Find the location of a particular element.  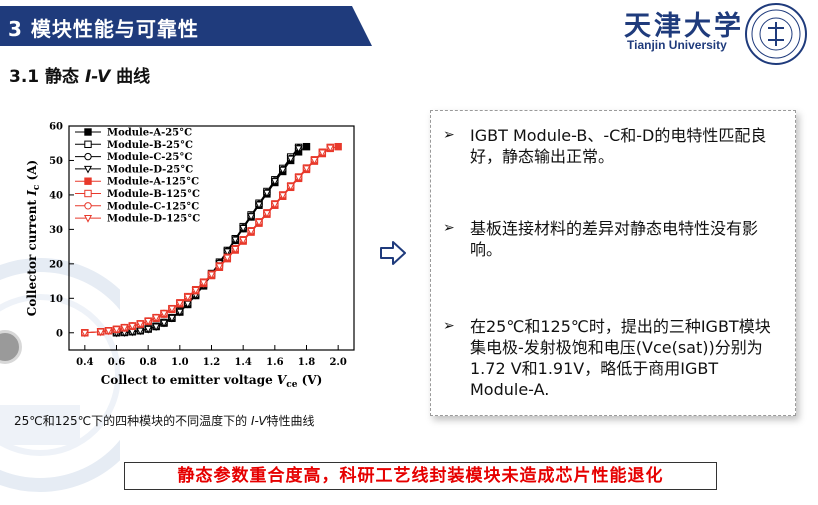

legend-label: Module-C-25°C is located at coordinates (149, 157).